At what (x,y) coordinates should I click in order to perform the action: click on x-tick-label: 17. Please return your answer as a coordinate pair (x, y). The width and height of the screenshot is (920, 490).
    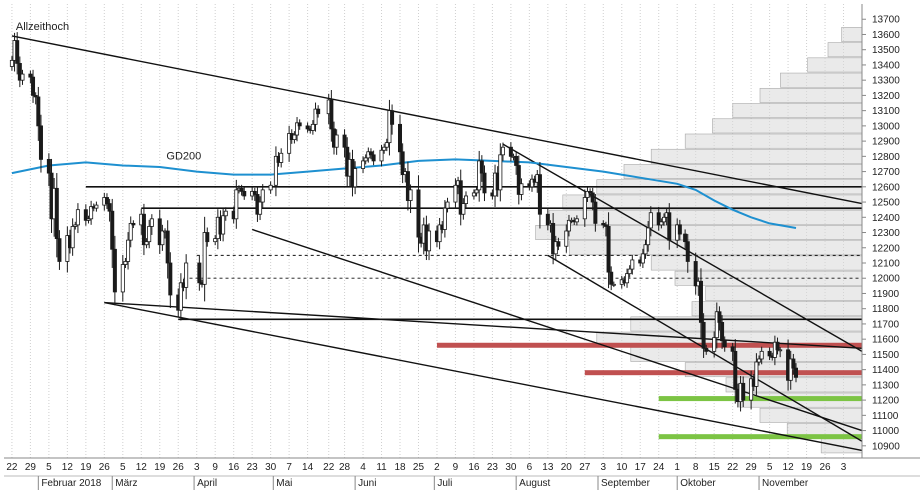
    Looking at the image, I should click on (641, 467).